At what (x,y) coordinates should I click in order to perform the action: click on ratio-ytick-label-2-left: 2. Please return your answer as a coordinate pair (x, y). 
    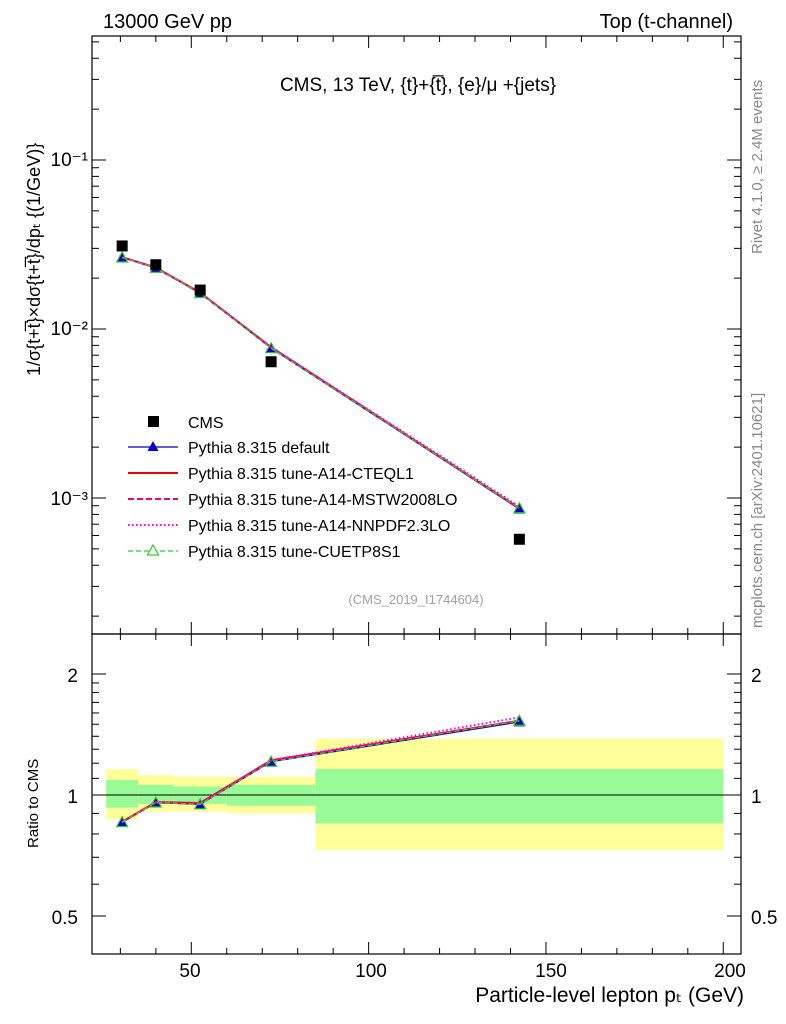
    Looking at the image, I should click on (72, 676).